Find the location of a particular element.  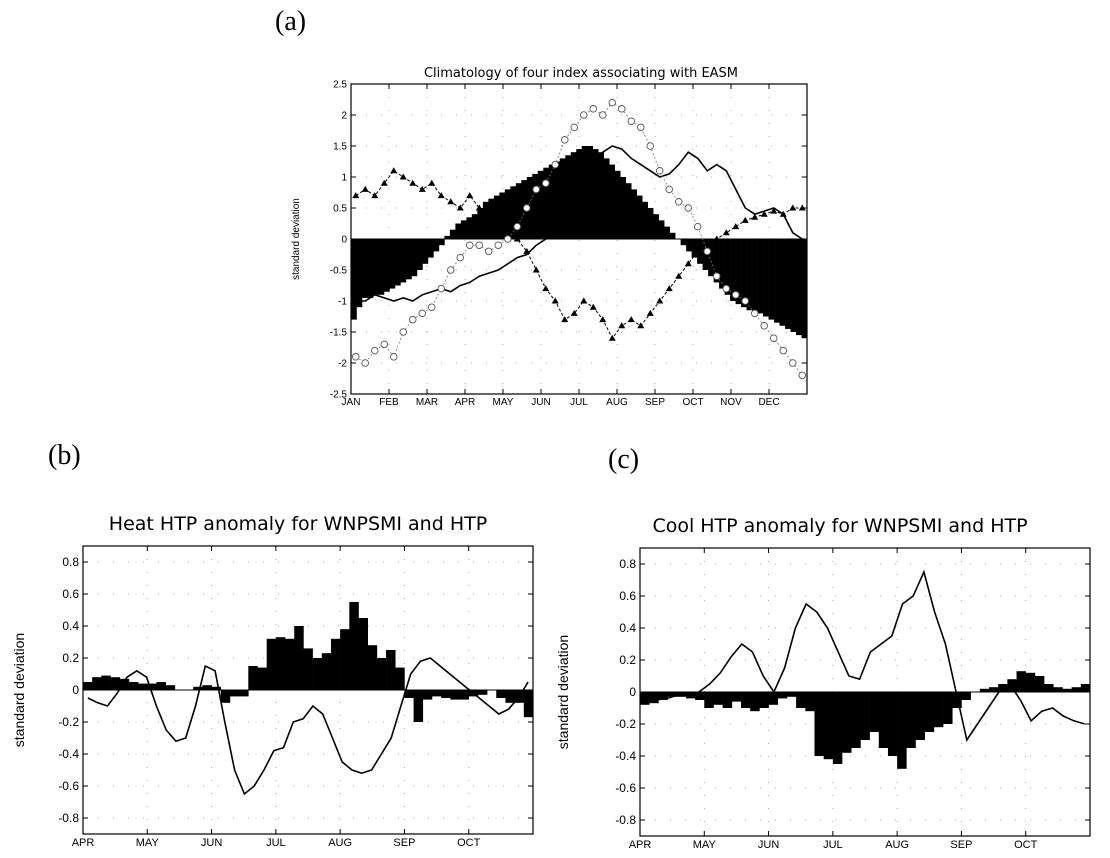

y-axis-c: -0.8 -0.6 -0.4 -0.2 0 0.2 0.4 0.6 0.8 is located at coordinates (852, 692).